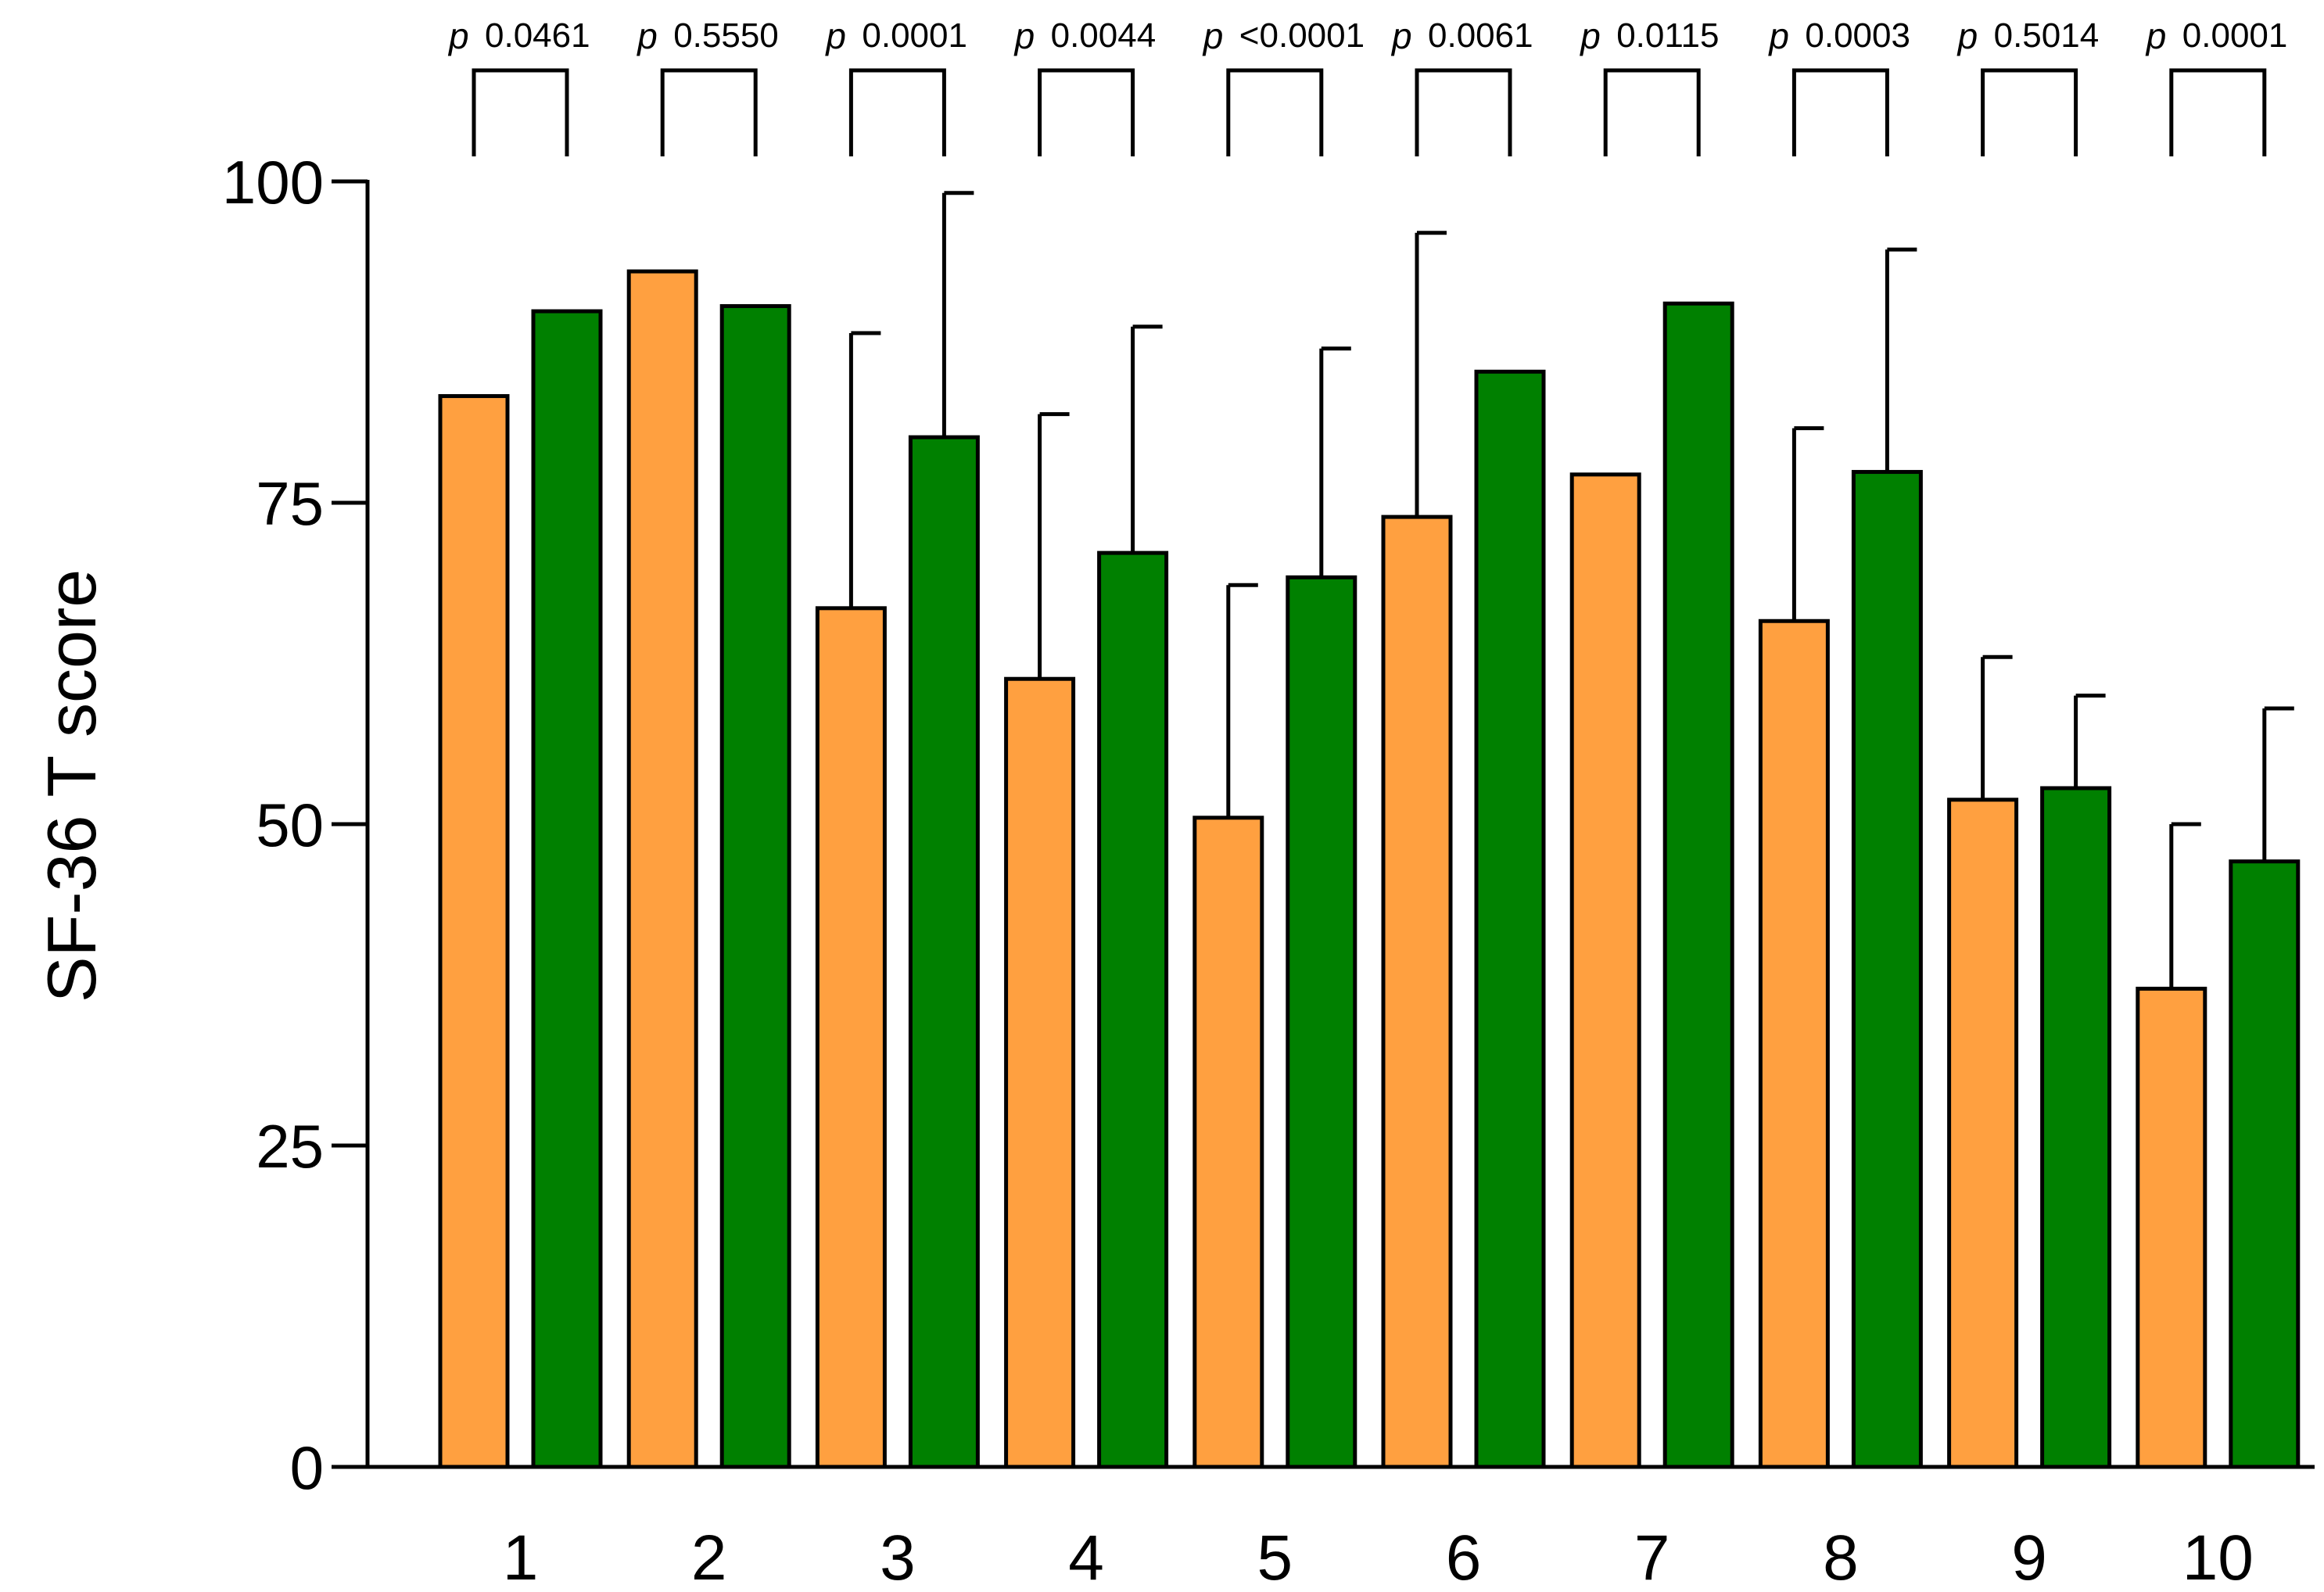 The width and height of the screenshot is (2324, 1592). Describe the element at coordinates (2047, 35) in the screenshot. I see `p-value-label: 0.5014` at that location.